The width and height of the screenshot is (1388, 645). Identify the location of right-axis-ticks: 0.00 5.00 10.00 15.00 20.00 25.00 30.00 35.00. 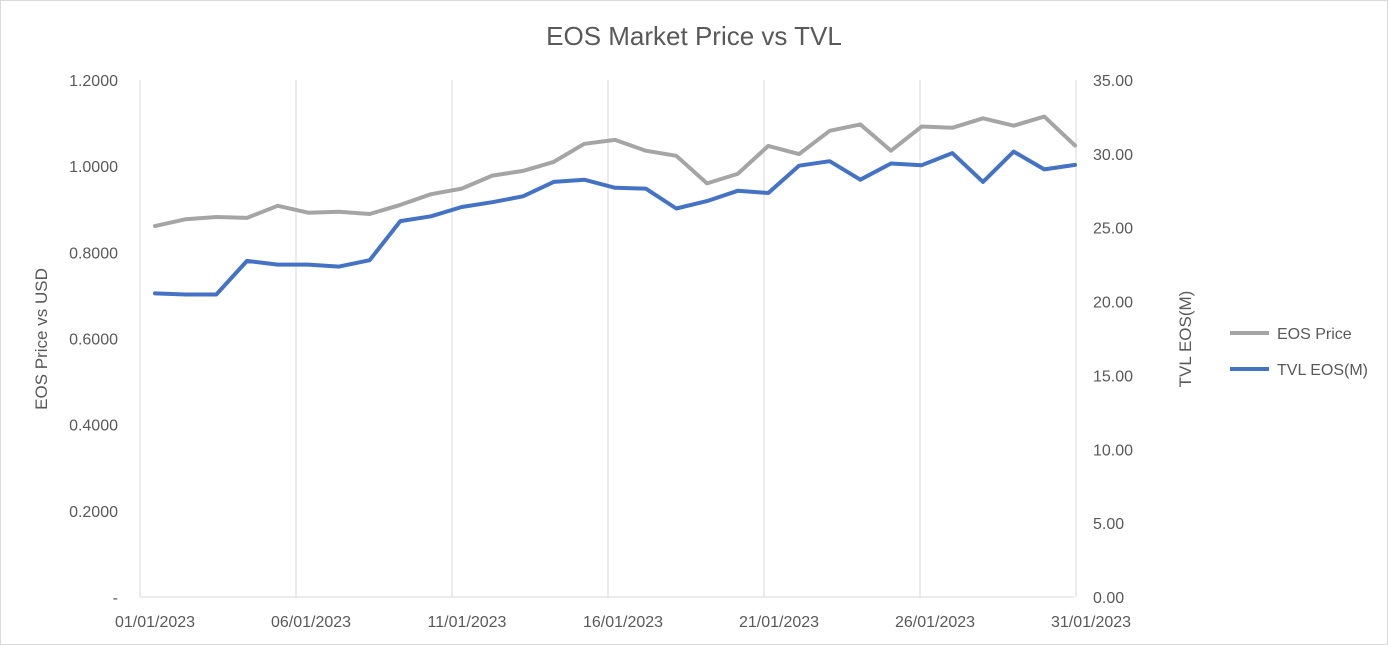
(1113, 340).